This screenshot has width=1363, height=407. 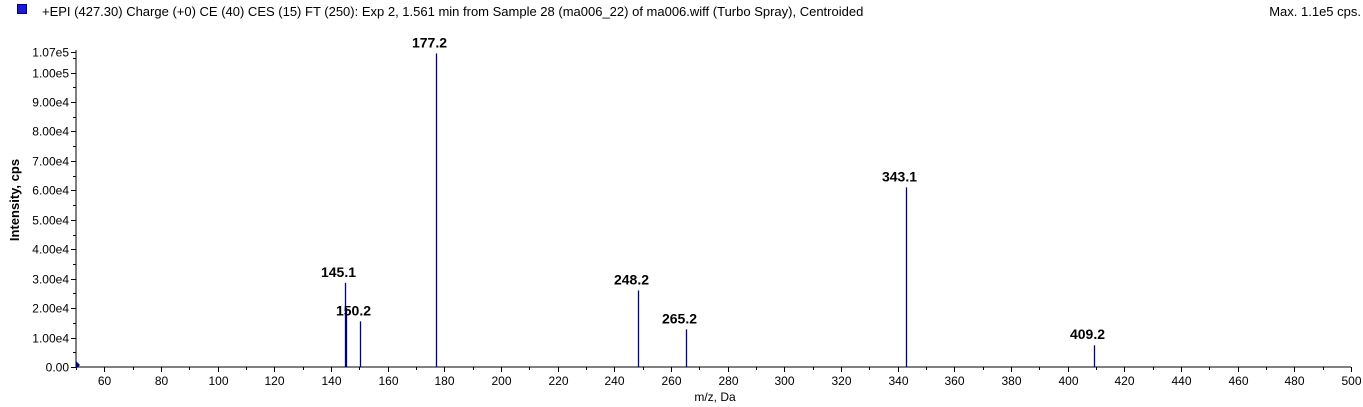 What do you see at coordinates (1238, 381) in the screenshot?
I see `x-tick-label: 460` at bounding box center [1238, 381].